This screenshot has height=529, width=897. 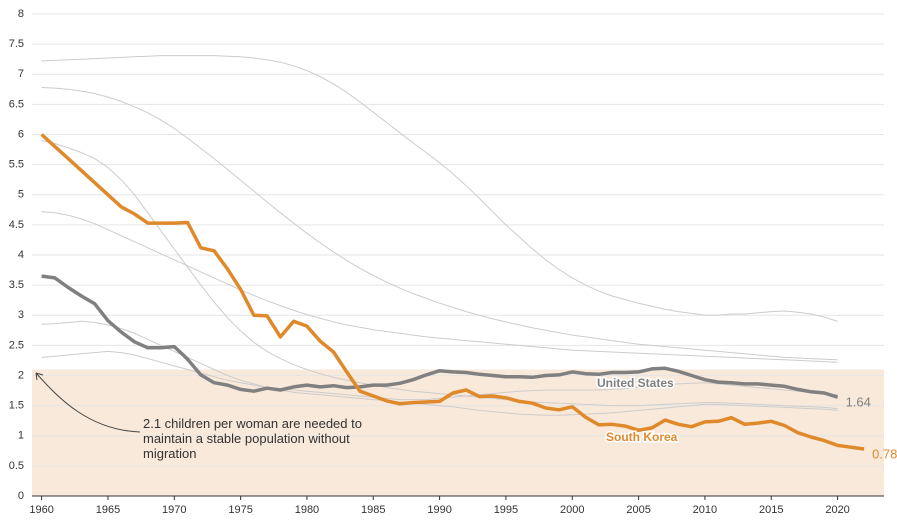 What do you see at coordinates (16, 225) in the screenshot?
I see `y-tick-label: 4.5` at bounding box center [16, 225].